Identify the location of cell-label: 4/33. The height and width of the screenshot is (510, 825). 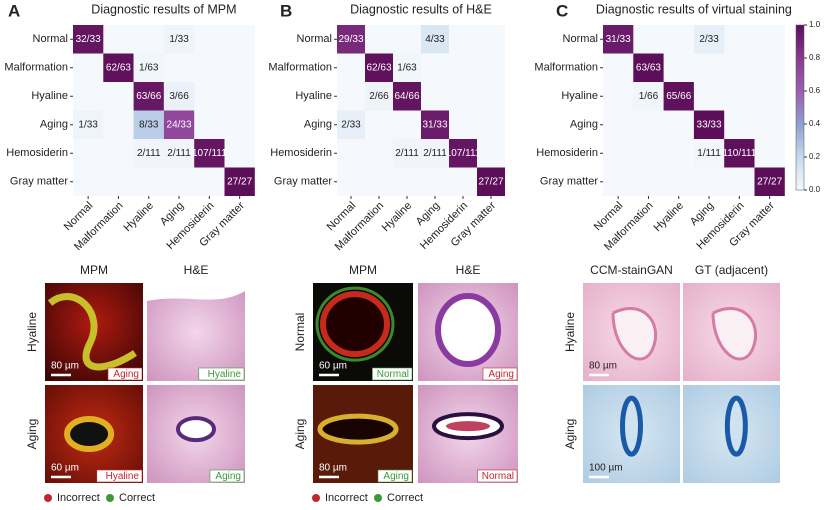
(435, 39).